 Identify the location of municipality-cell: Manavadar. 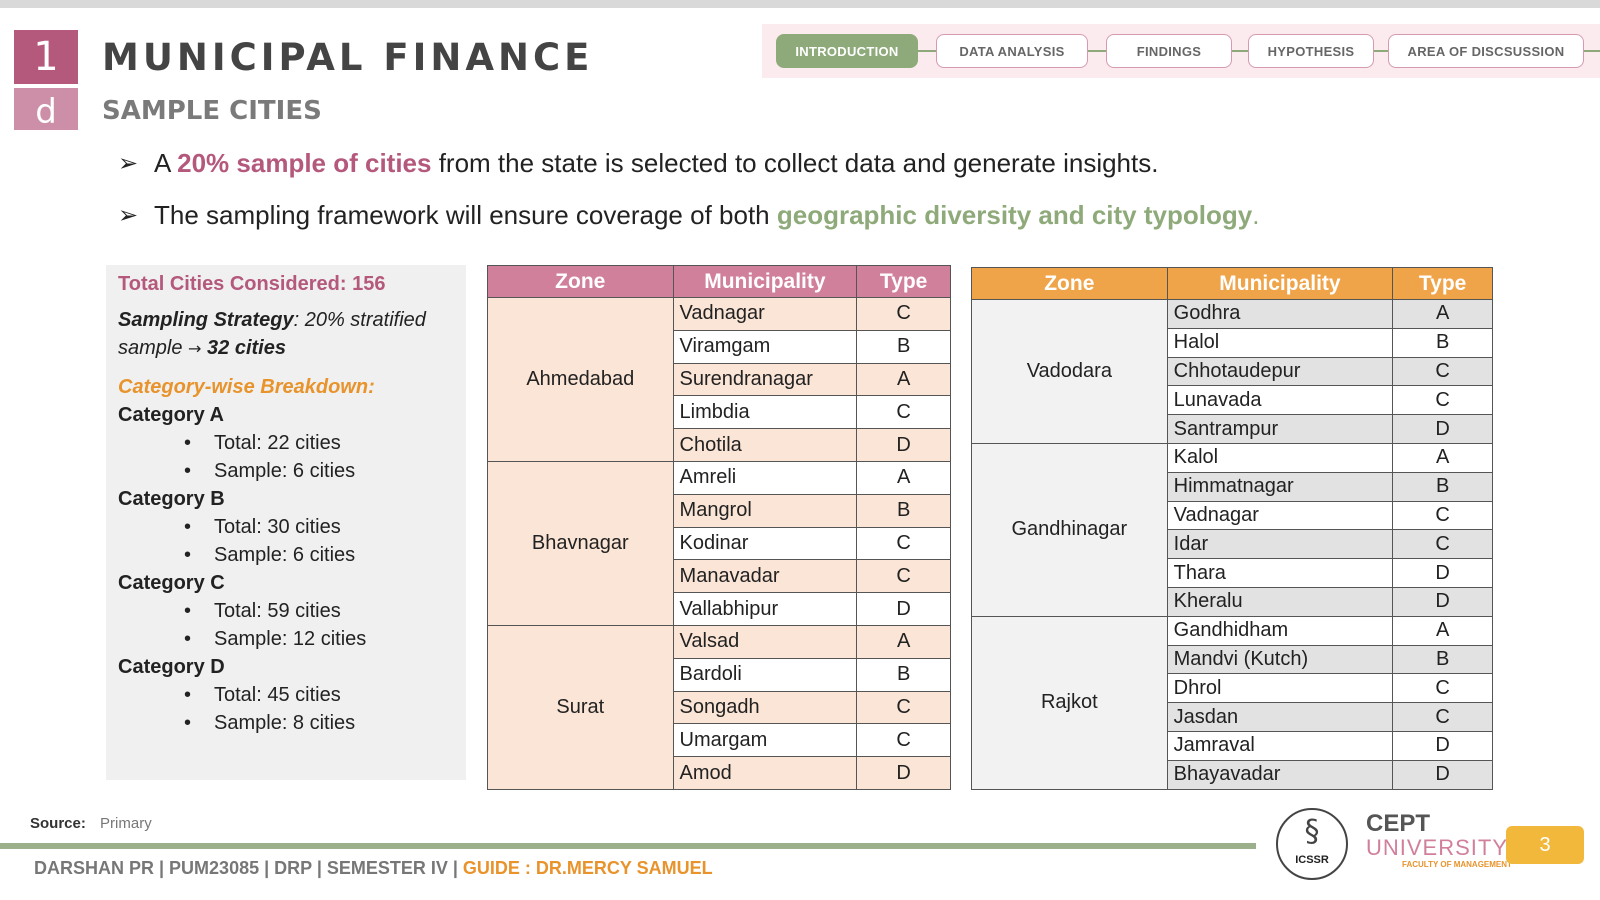
(765, 576).